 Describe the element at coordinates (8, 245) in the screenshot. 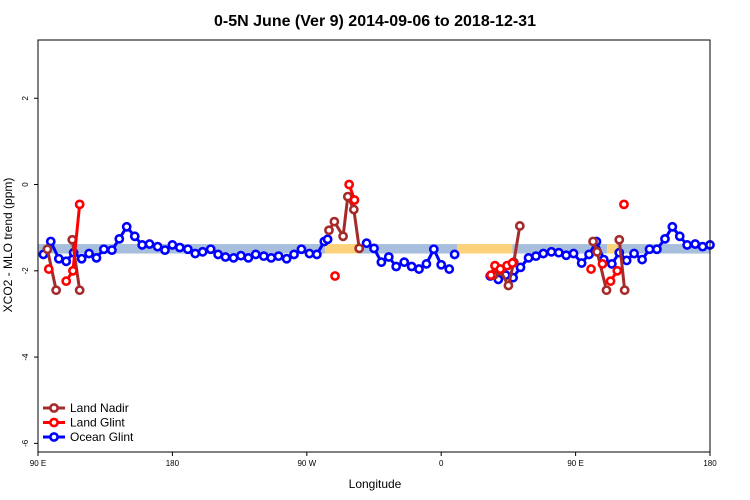

I see `y-axis-label: XCO2 - MLO trend (ppm)` at that location.